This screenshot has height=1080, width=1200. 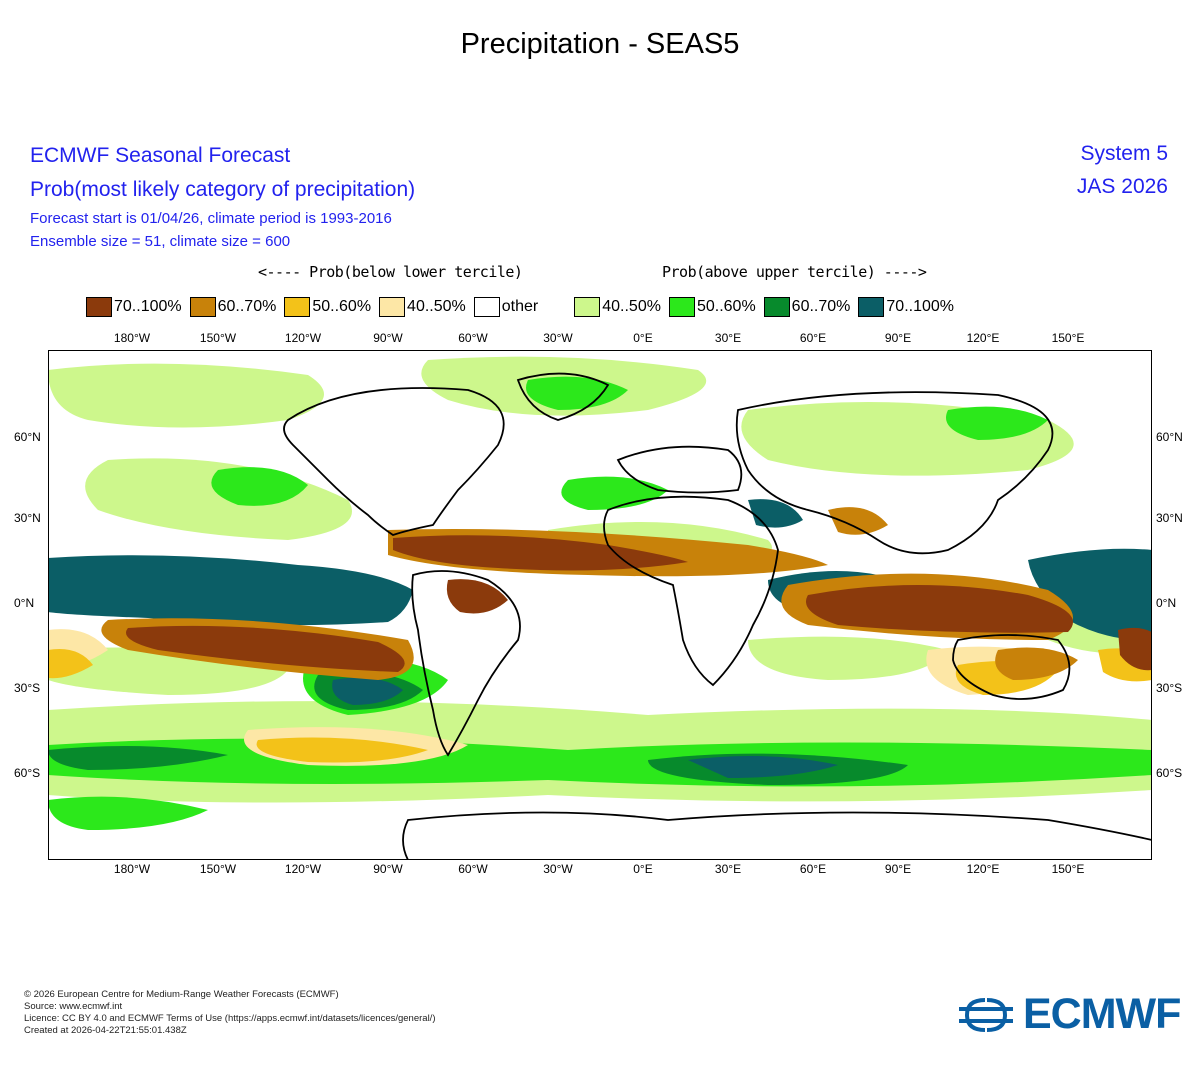 What do you see at coordinates (520, 306) in the screenshot?
I see `legend-label: other` at bounding box center [520, 306].